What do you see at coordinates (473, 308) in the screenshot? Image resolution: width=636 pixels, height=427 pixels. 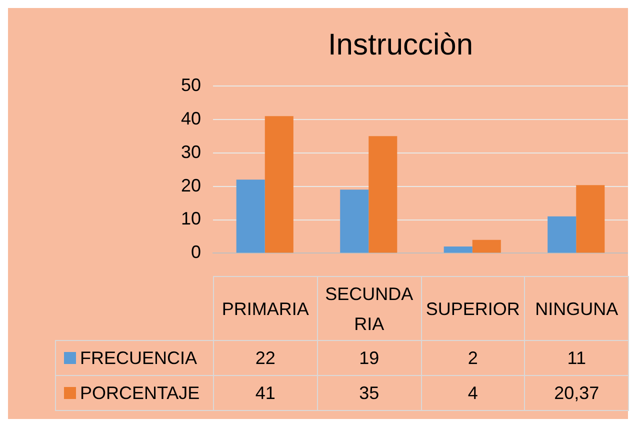 I see `x-tick-label: SUPERIOR` at bounding box center [473, 308].